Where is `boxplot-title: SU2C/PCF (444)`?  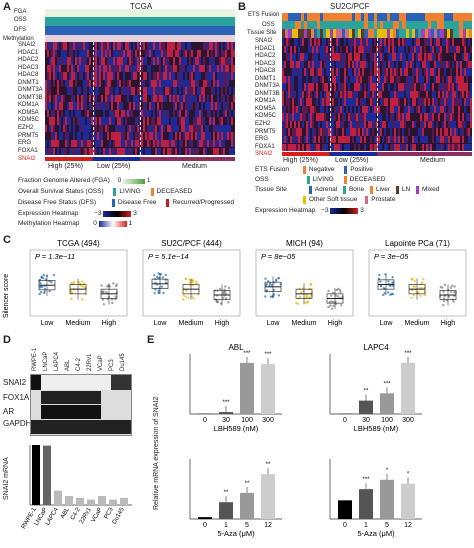
boxplot-title: SU2C/PCF (444) is located at coordinates (191, 243).